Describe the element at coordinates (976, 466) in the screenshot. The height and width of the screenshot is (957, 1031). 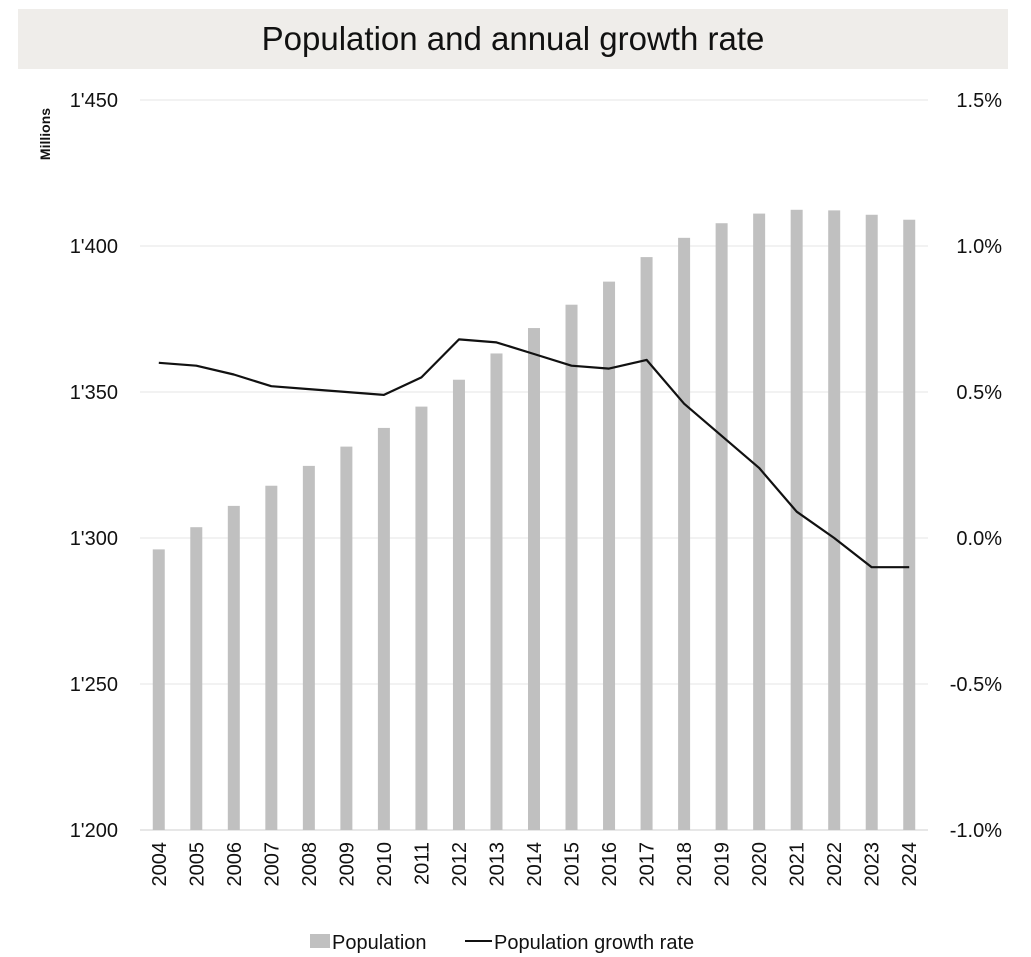
I see `right-axis-tick-labels: 1.5% 1.0% 0.5% 0.0% -0.5% -1.0%` at that location.